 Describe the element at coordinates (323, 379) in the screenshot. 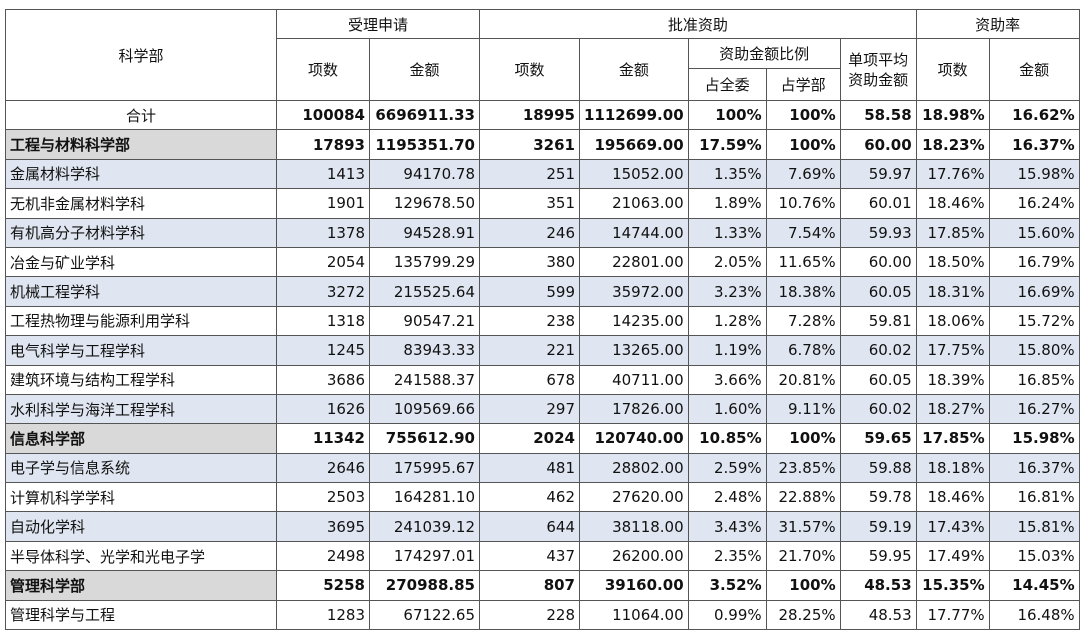

I see `accepted-count: 3686` at that location.